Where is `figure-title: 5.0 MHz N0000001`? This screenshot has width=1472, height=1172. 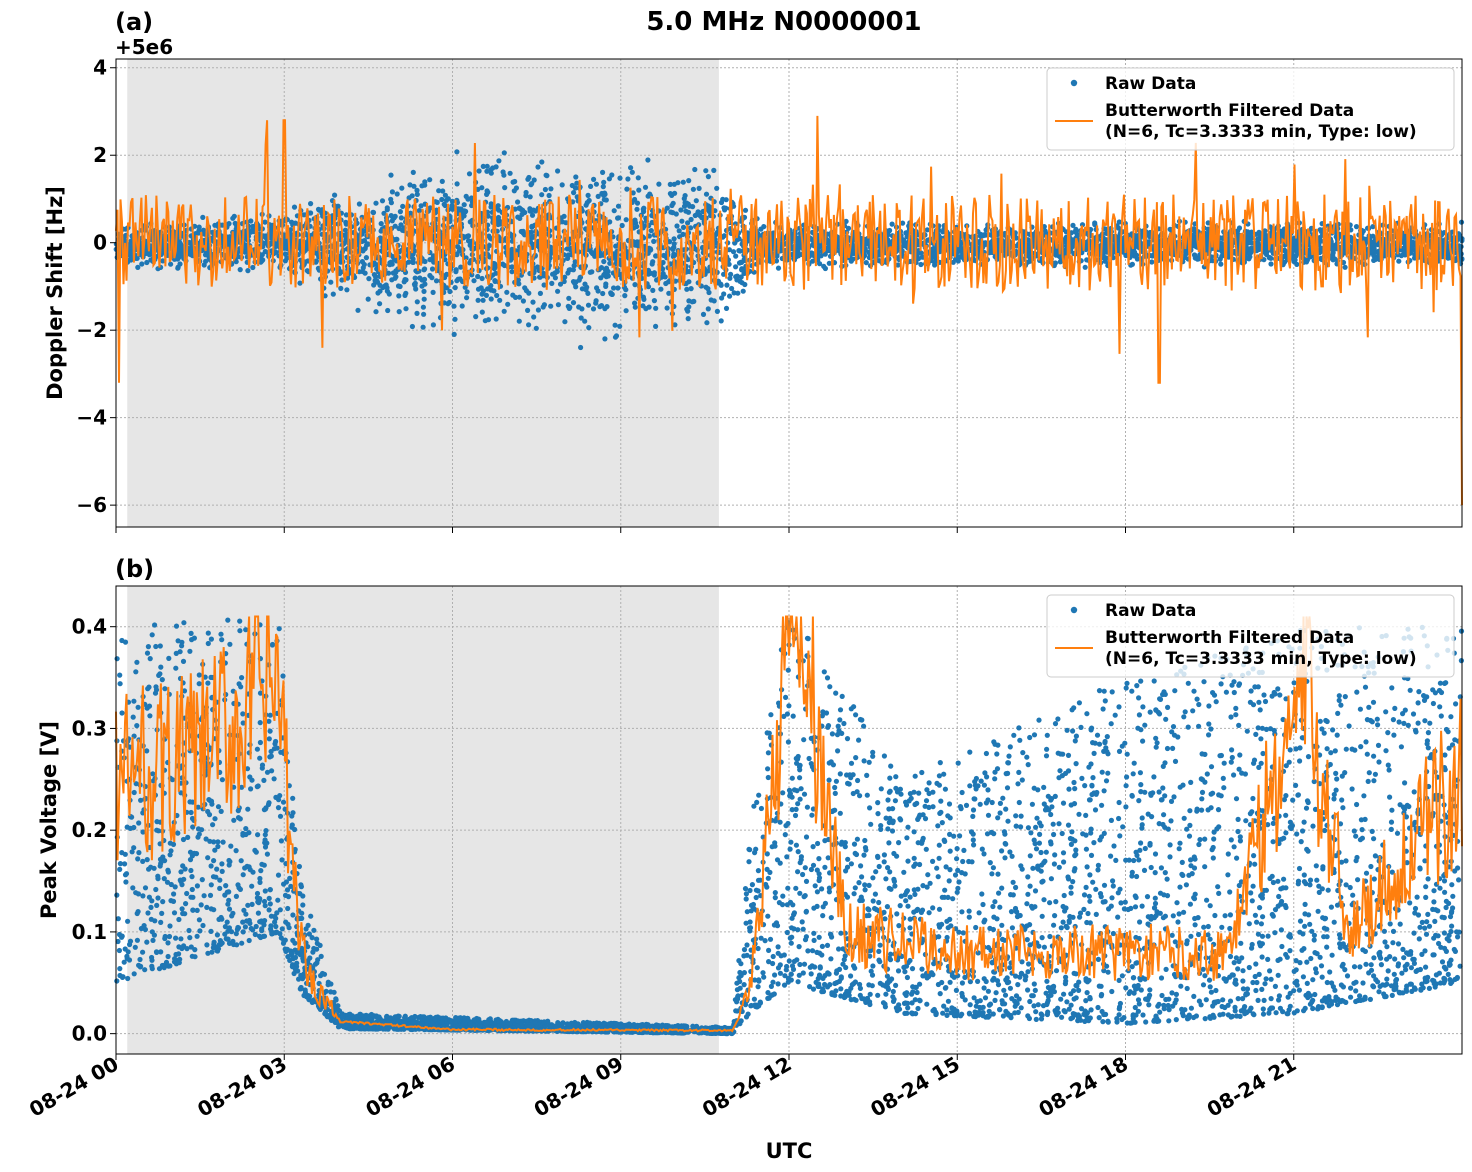
figure-title: 5.0 MHz N0000001 is located at coordinates (783, 22).